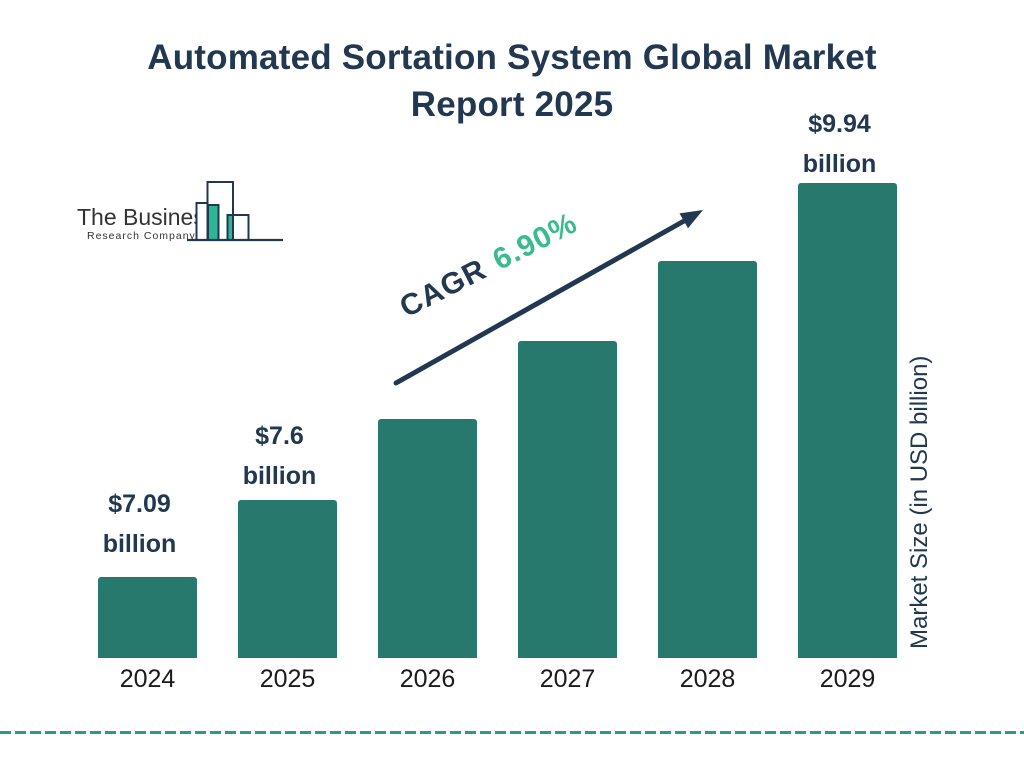 This screenshot has height=768, width=1024. What do you see at coordinates (847, 420) in the screenshot?
I see `bar-2029` at bounding box center [847, 420].